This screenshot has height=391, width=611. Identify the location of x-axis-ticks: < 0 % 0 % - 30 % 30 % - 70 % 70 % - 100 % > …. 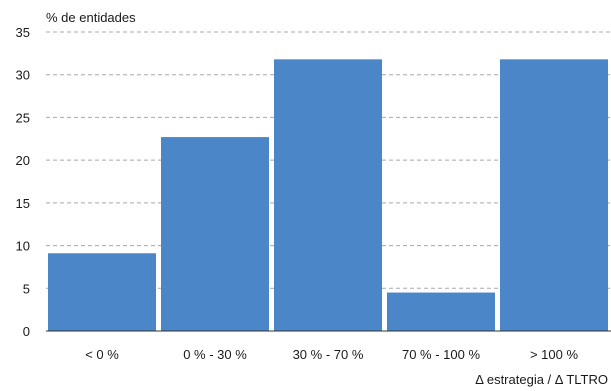
(331, 354).